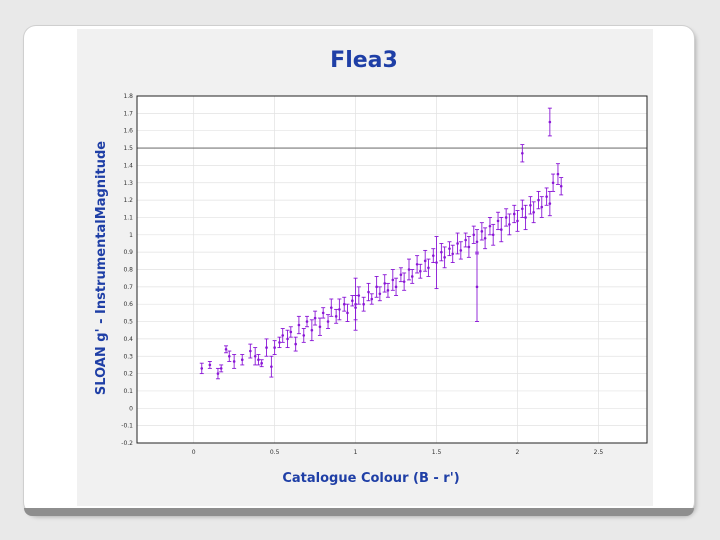 Image resolution: width=720 pixels, height=540 pixels. Describe the element at coordinates (131, 408) in the screenshot. I see `y-tick-label: 0` at that location.